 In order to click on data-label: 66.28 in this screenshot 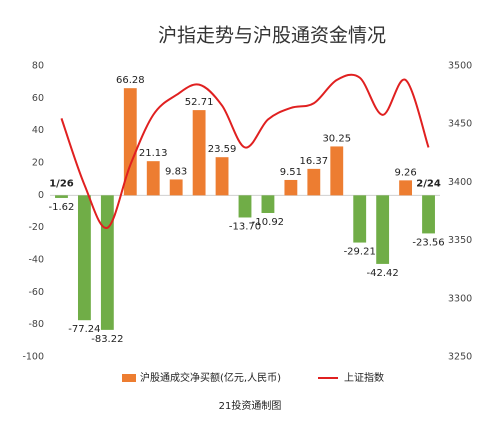, I will do `click(130, 80)`.